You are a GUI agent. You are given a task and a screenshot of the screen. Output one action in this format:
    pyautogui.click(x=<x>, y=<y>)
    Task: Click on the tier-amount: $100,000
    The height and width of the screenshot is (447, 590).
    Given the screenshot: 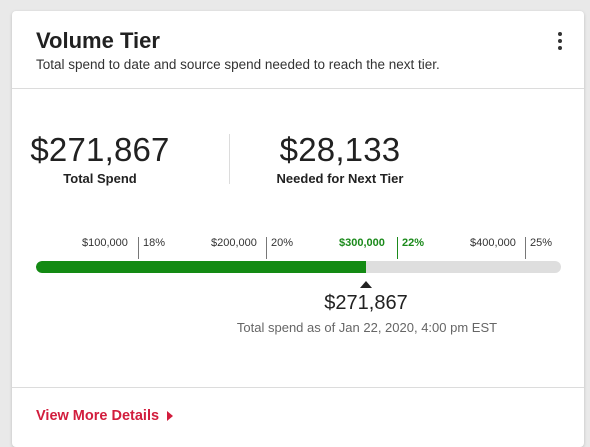 What is the action you would take?
    pyautogui.click(x=105, y=243)
    